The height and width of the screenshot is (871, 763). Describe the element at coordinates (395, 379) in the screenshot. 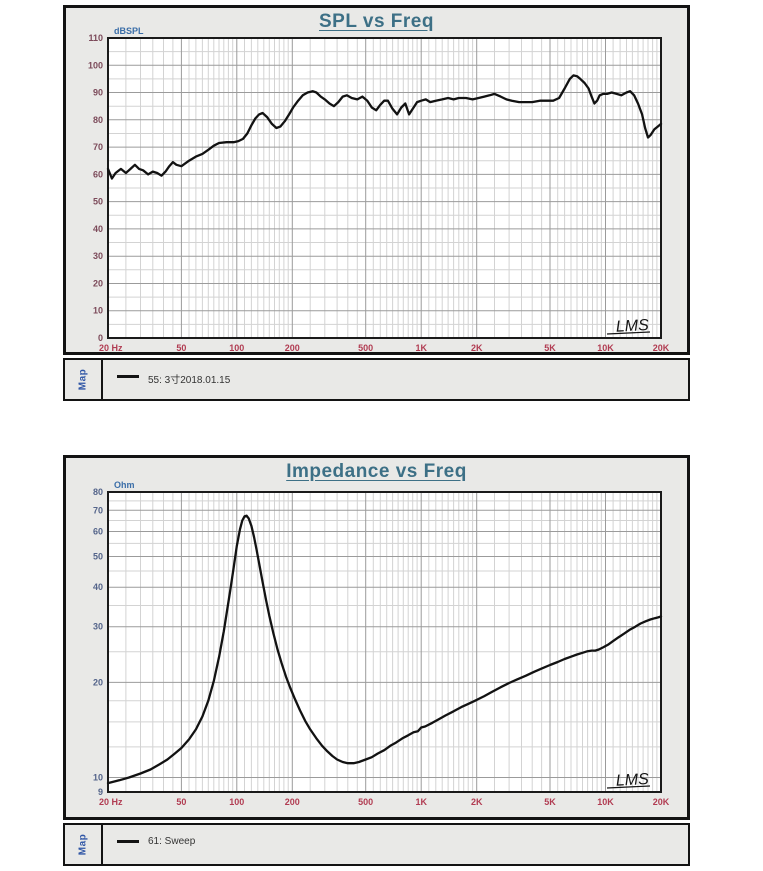

I see `spl-legend-entry: 55: 3寸2018.01.15` at that location.